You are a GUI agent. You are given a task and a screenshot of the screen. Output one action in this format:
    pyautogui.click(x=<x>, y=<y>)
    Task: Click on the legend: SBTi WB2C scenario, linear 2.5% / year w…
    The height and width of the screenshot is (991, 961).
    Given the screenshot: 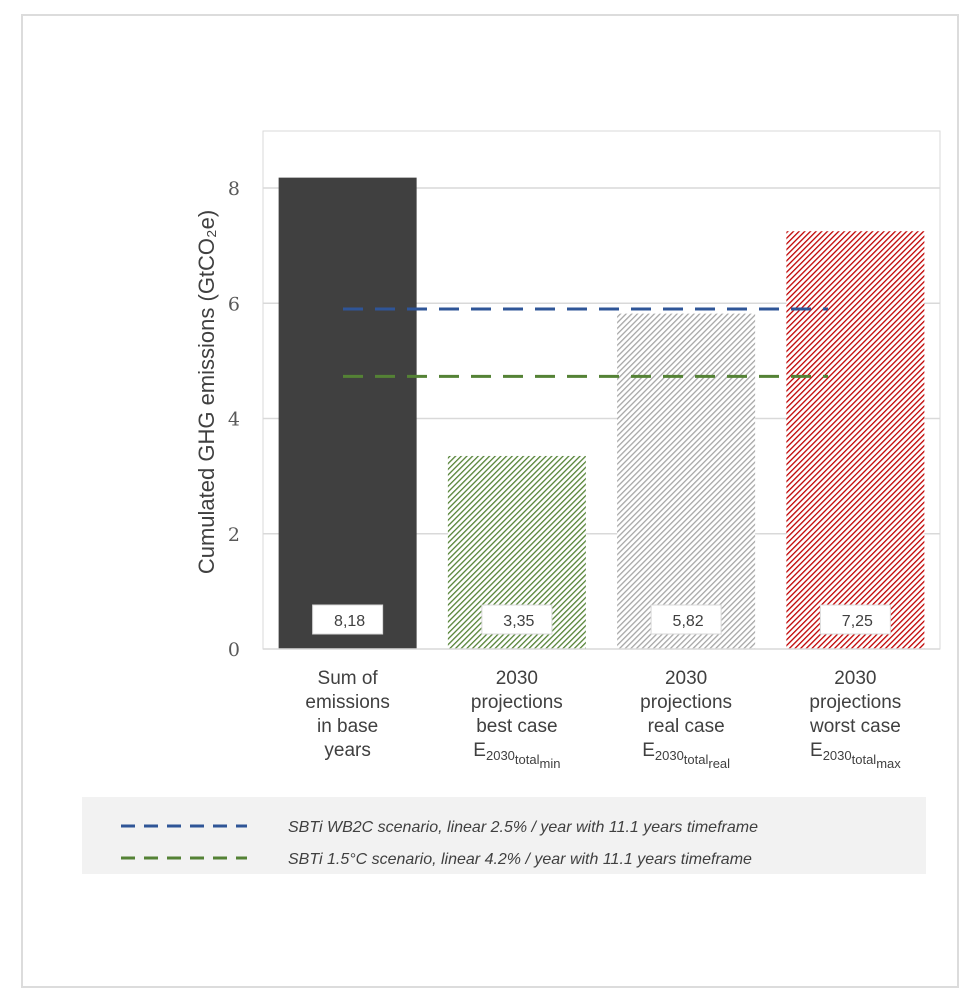 What is the action you would take?
    pyautogui.click(x=439, y=843)
    